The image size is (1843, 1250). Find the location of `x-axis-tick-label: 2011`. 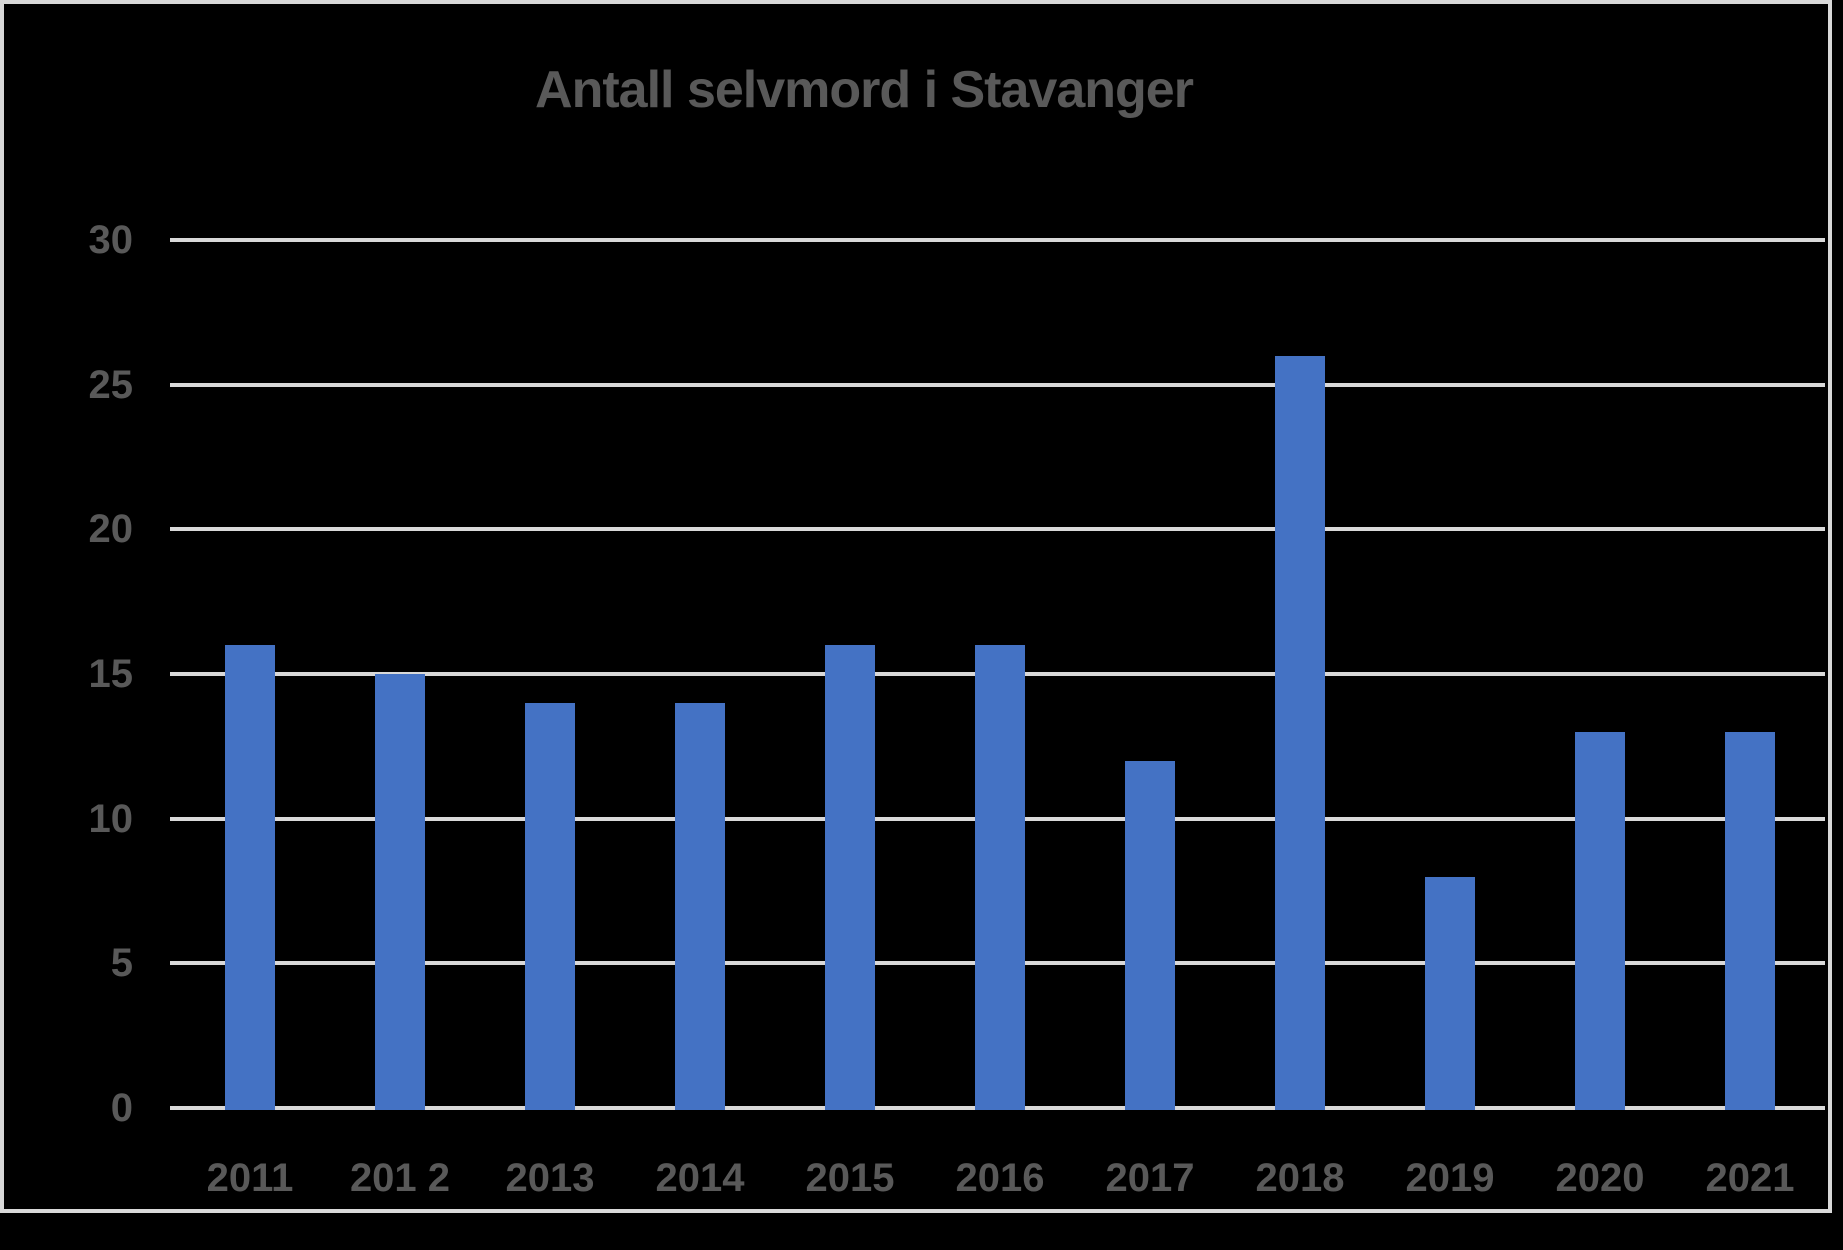

x-axis-tick-label: 2011 is located at coordinates (250, 1178).